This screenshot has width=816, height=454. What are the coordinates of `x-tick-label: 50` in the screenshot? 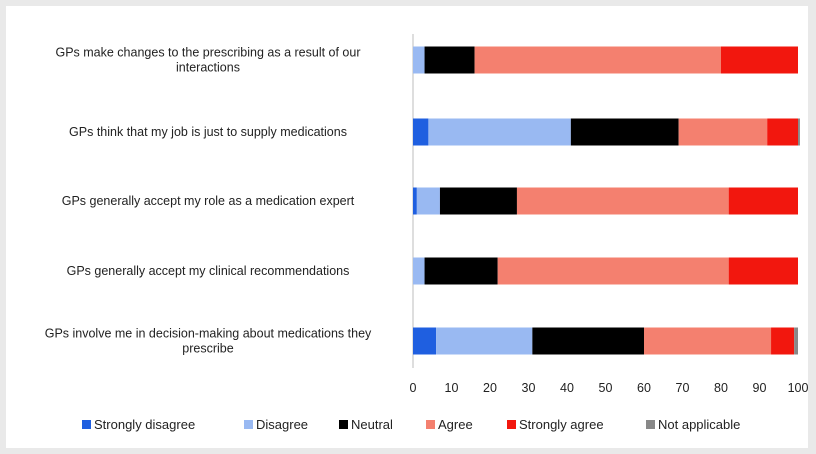 It's located at (606, 388).